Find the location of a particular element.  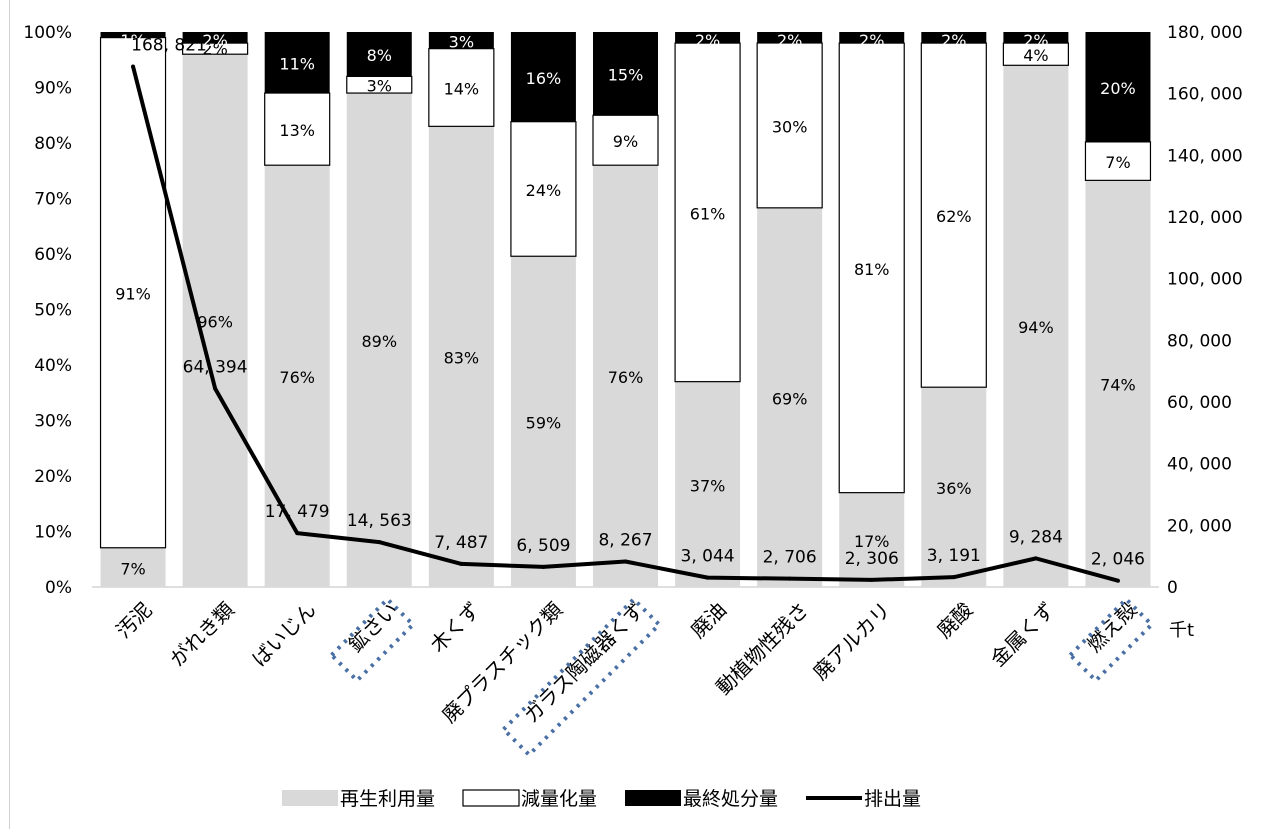

x-tick-label: 廃酸 is located at coordinates (954, 620).